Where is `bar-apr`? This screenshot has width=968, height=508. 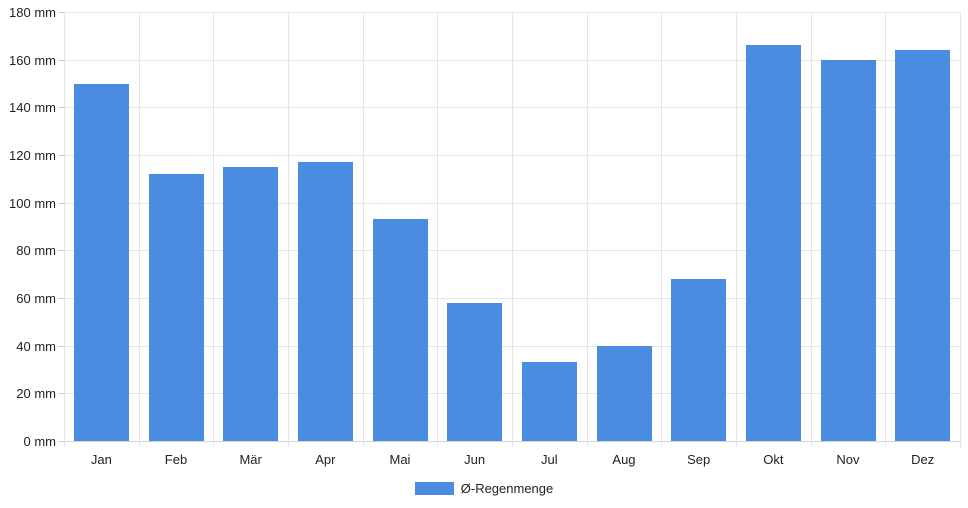 bar-apr is located at coordinates (325, 301).